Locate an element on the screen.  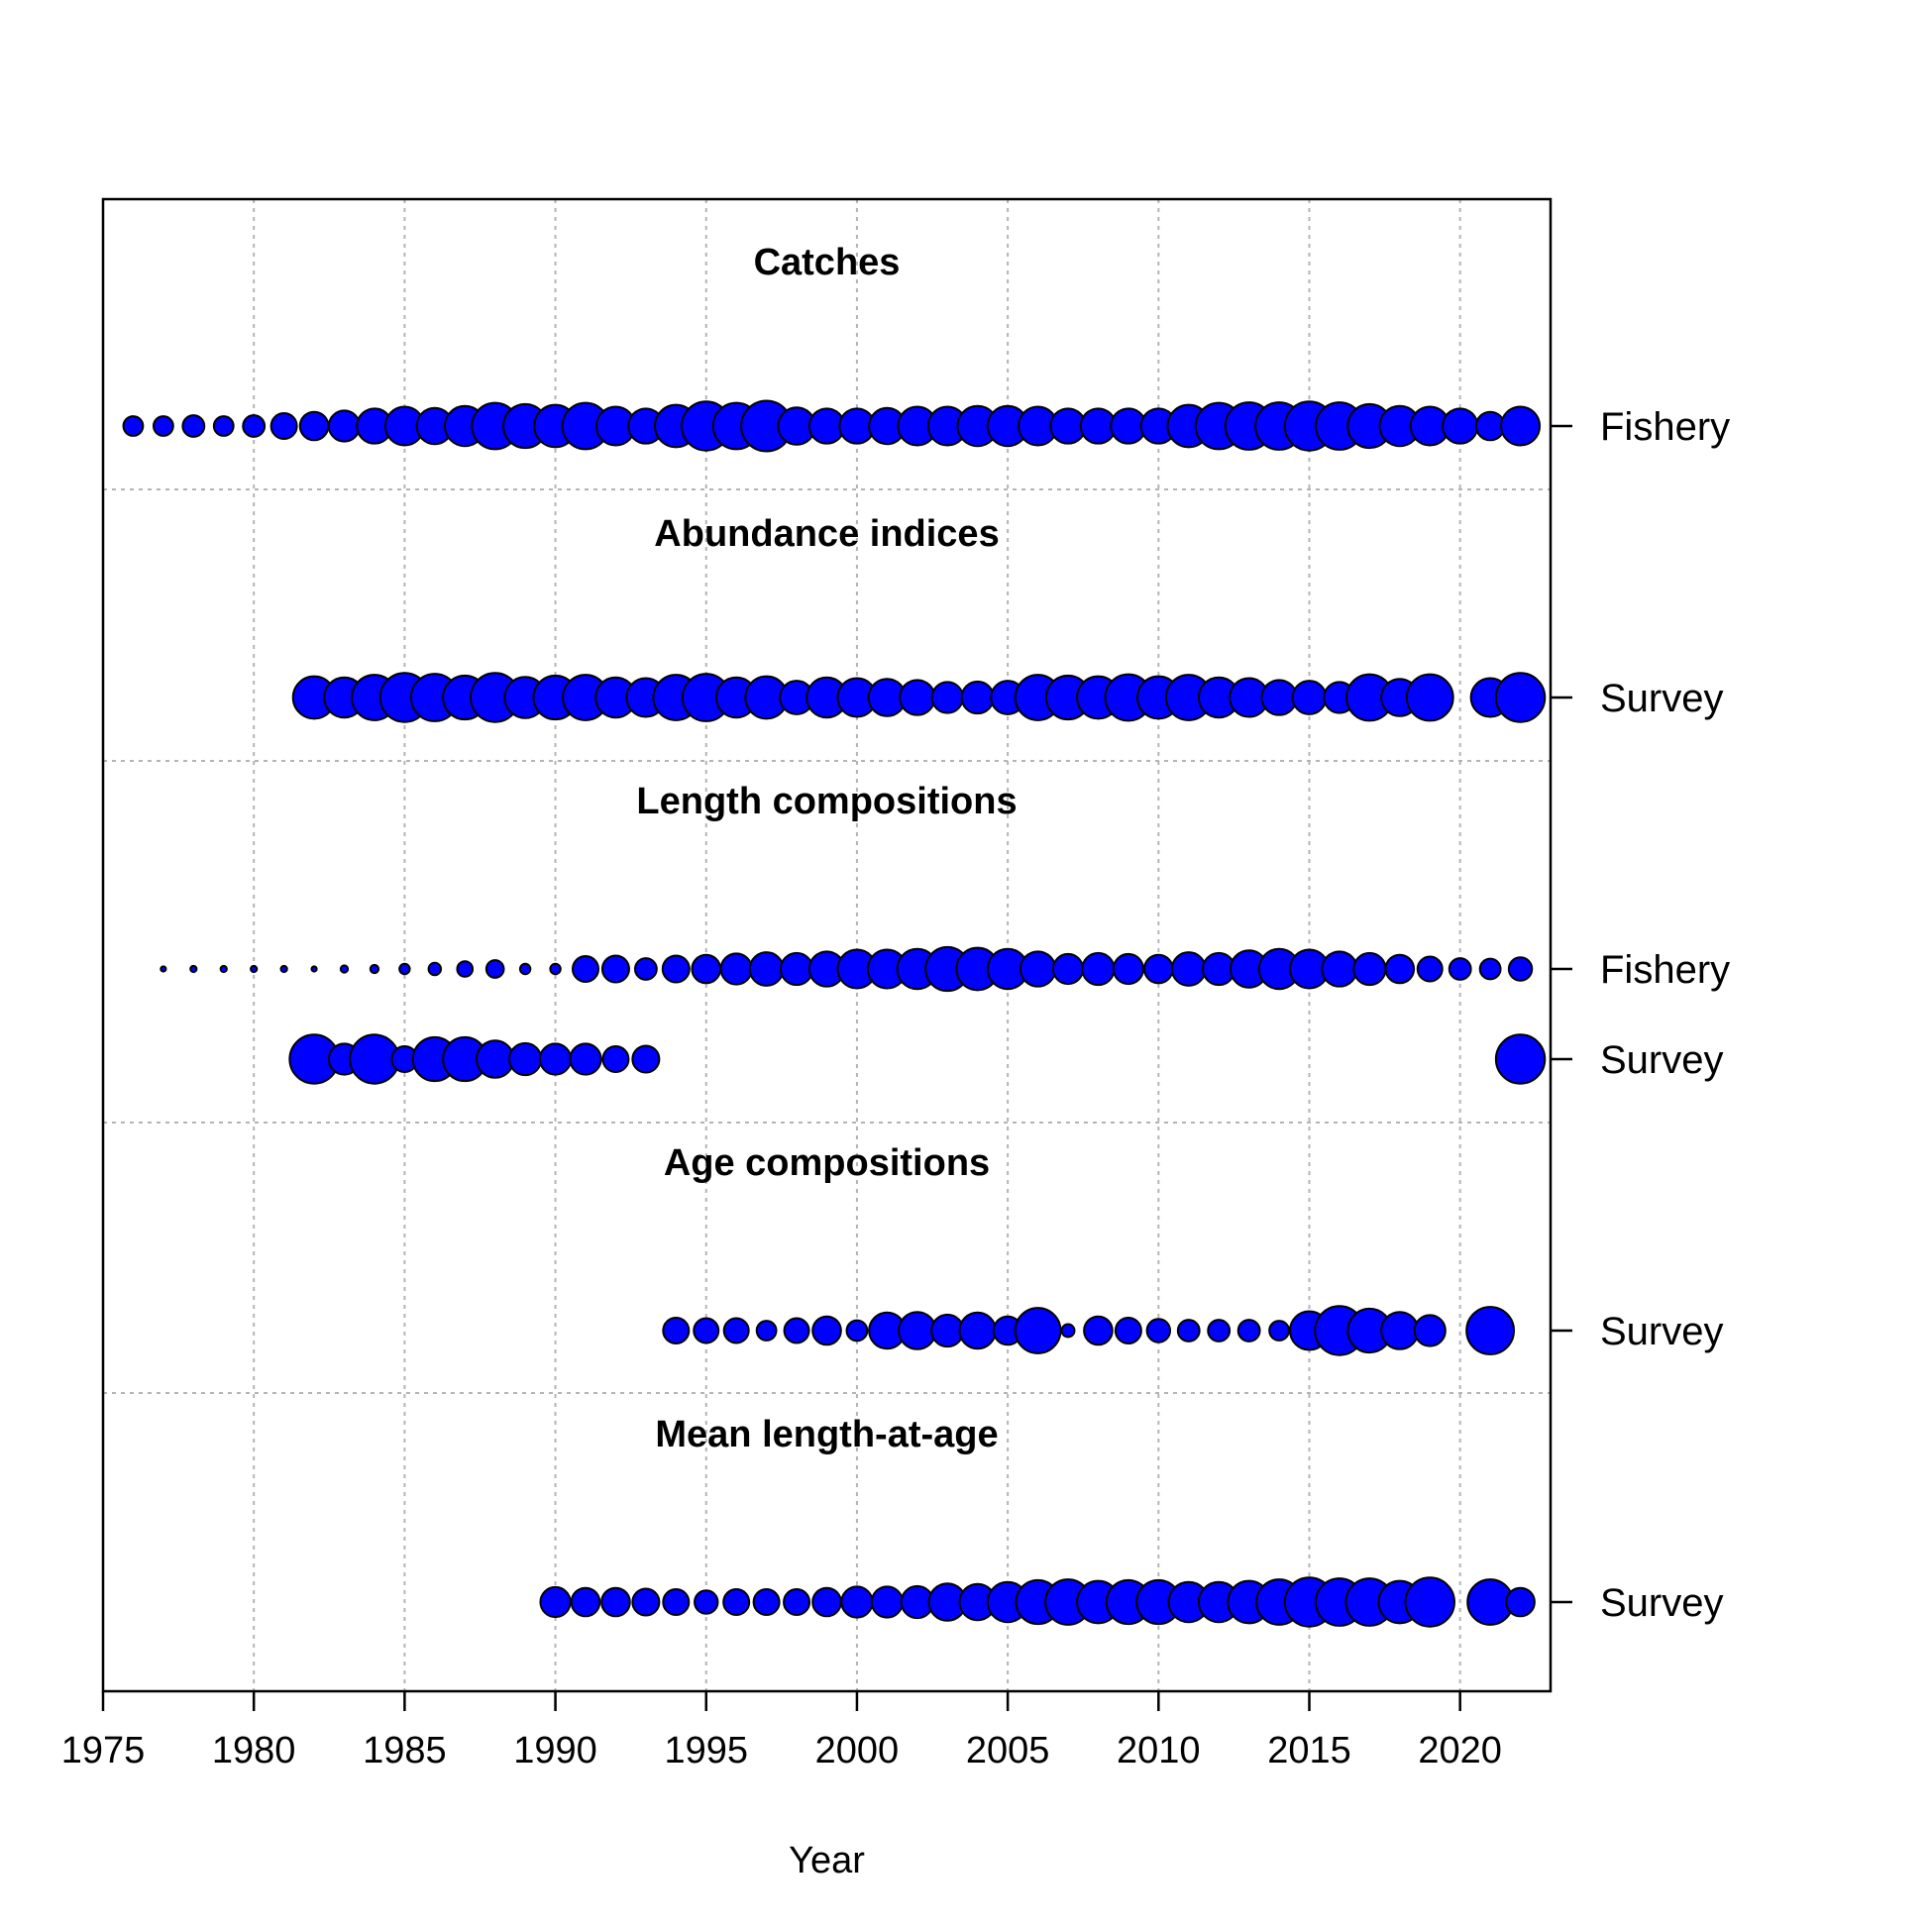
data-point-1977 is located at coordinates (163, 426).